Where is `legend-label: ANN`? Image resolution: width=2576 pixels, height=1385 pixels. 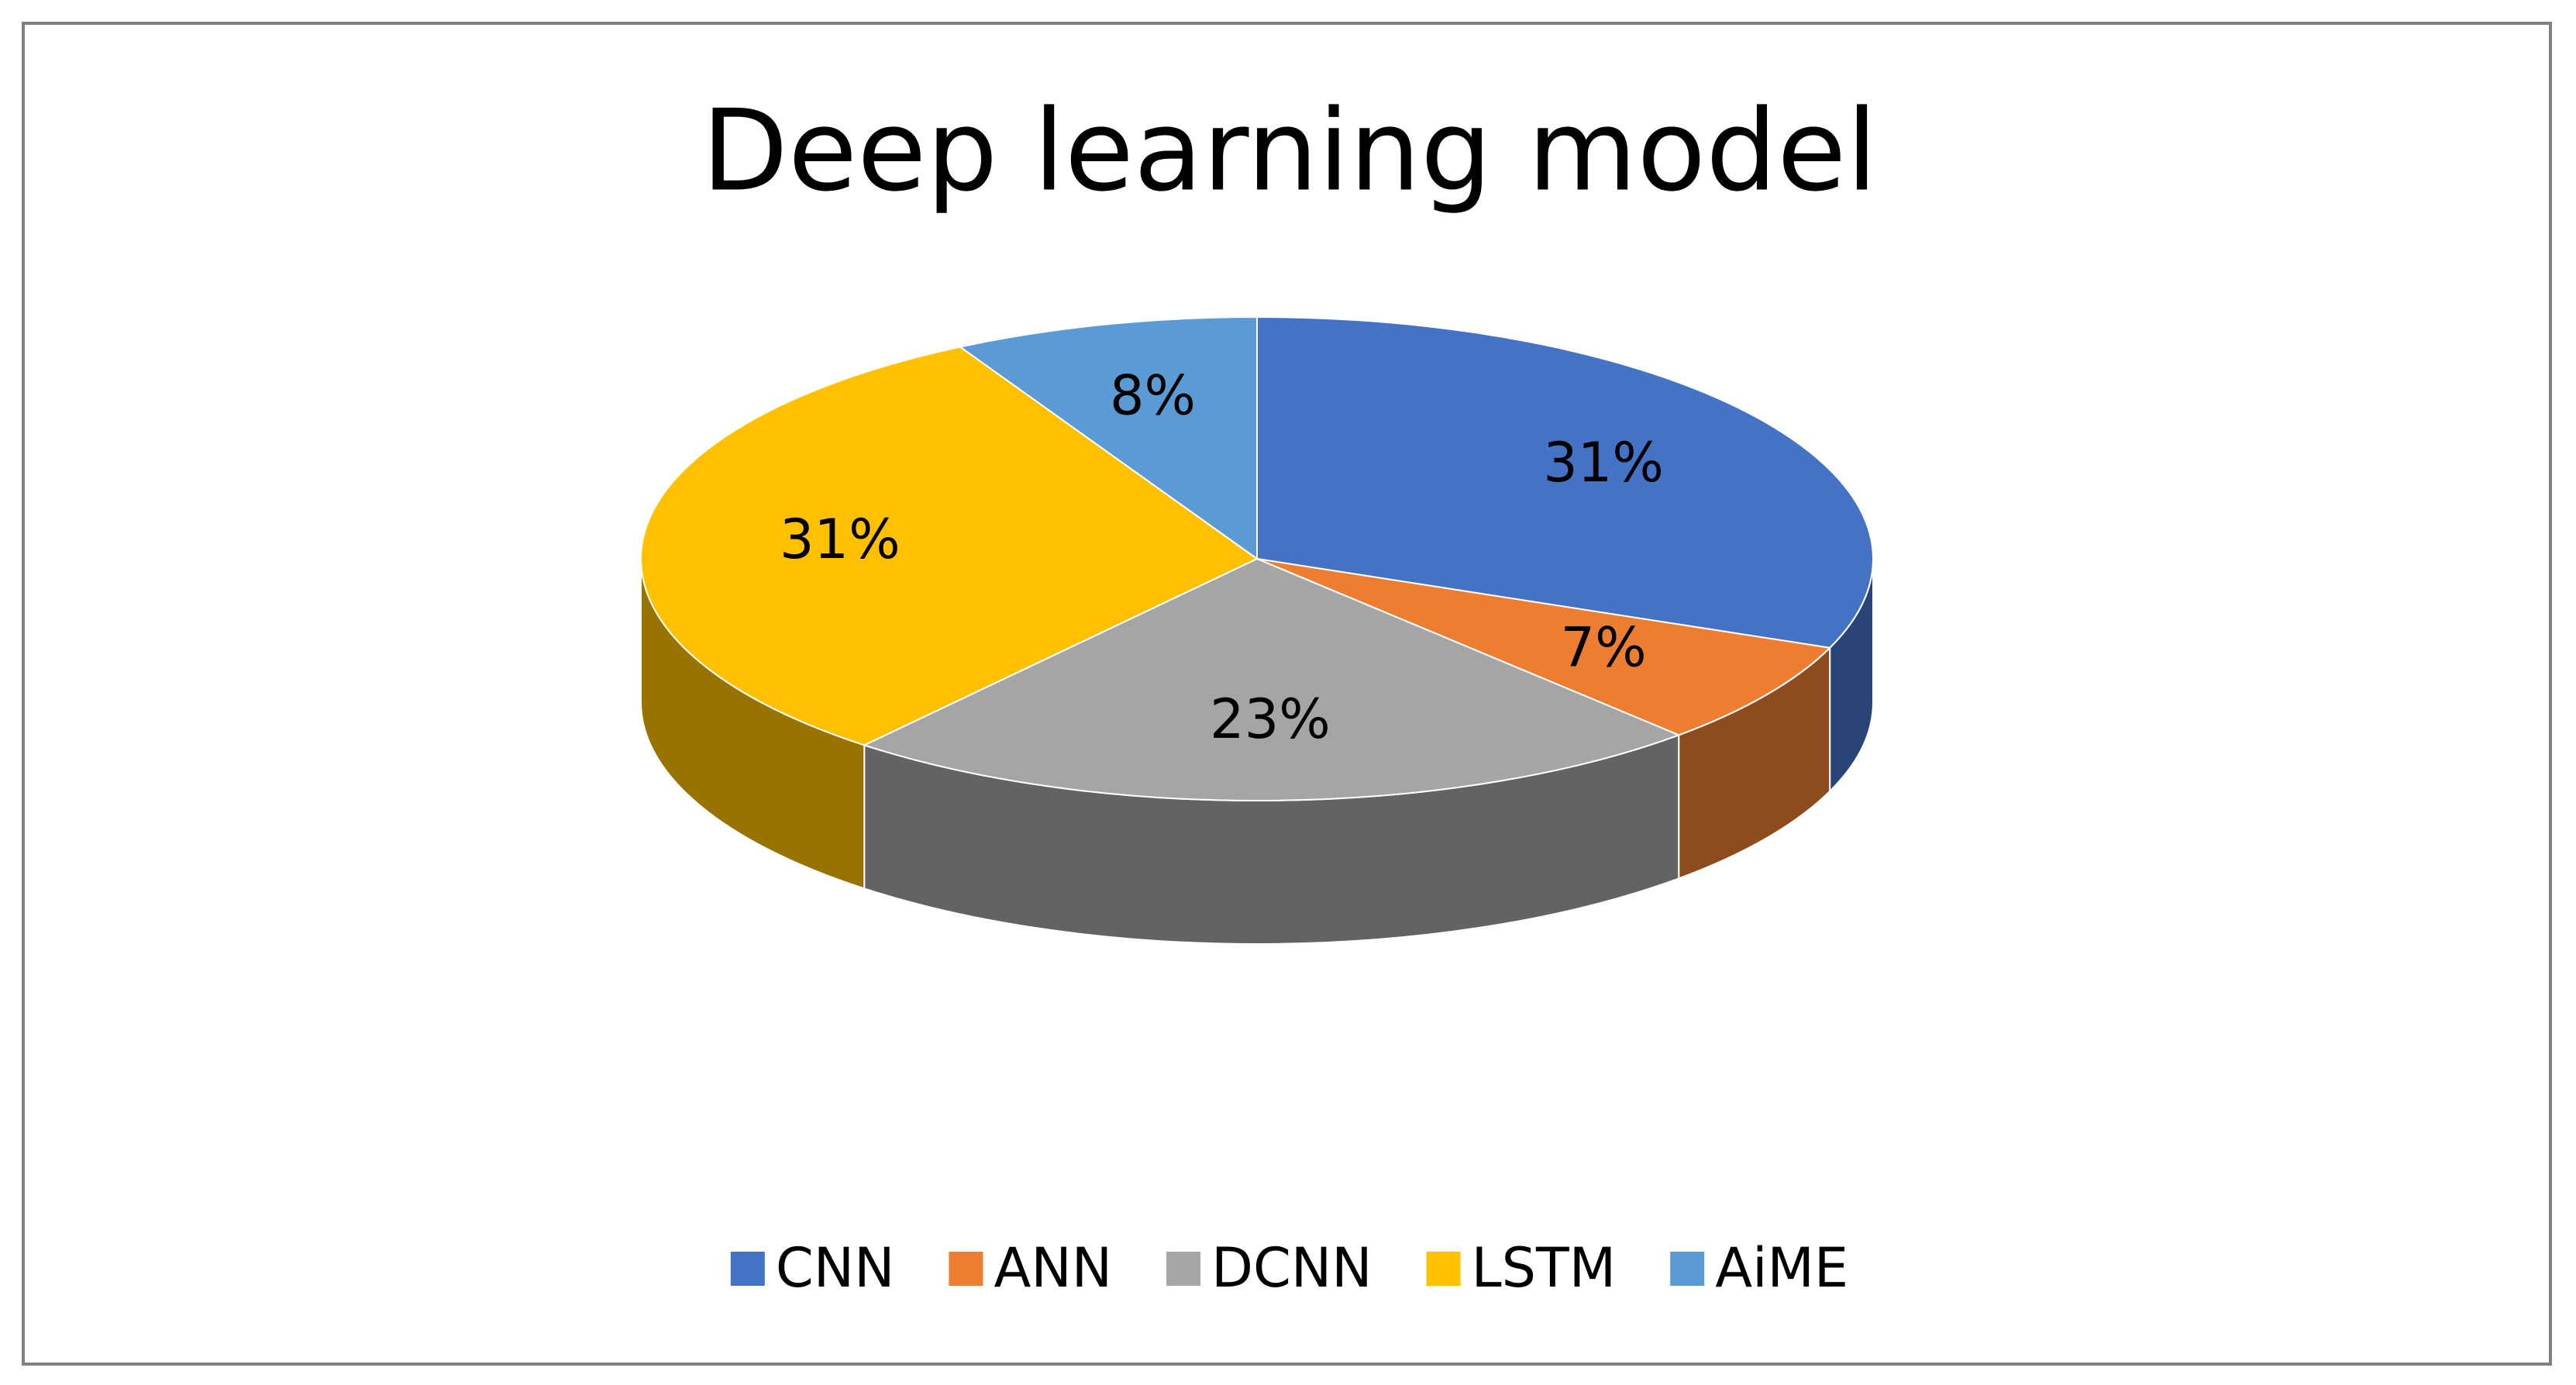 legend-label: ANN is located at coordinates (1053, 1268).